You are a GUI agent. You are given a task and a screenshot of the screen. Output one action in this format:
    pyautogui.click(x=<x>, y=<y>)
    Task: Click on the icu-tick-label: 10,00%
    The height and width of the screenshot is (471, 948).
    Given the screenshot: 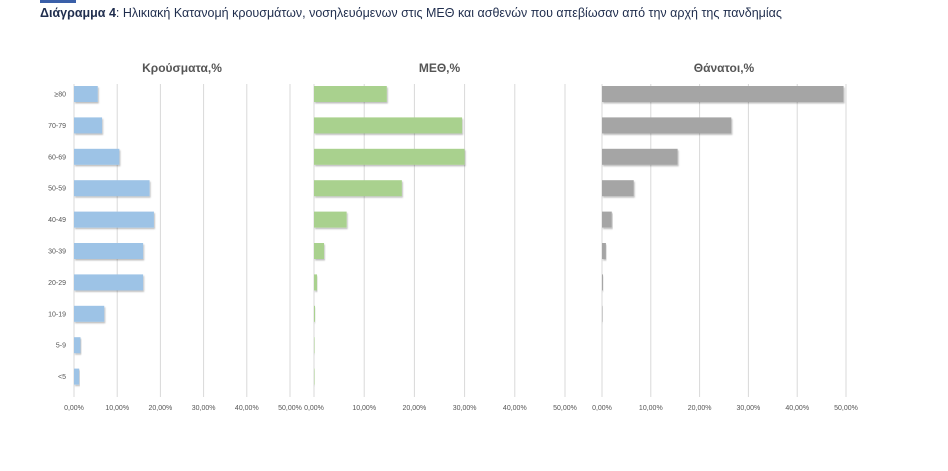 What is the action you would take?
    pyautogui.click(x=364, y=408)
    